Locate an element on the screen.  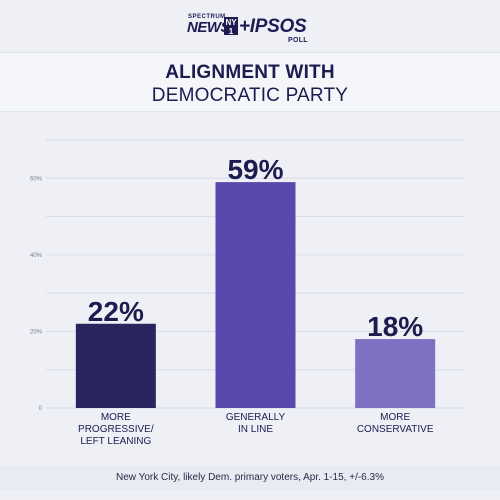
category-label-line: CONSERVATIVE is located at coordinates (395, 429).